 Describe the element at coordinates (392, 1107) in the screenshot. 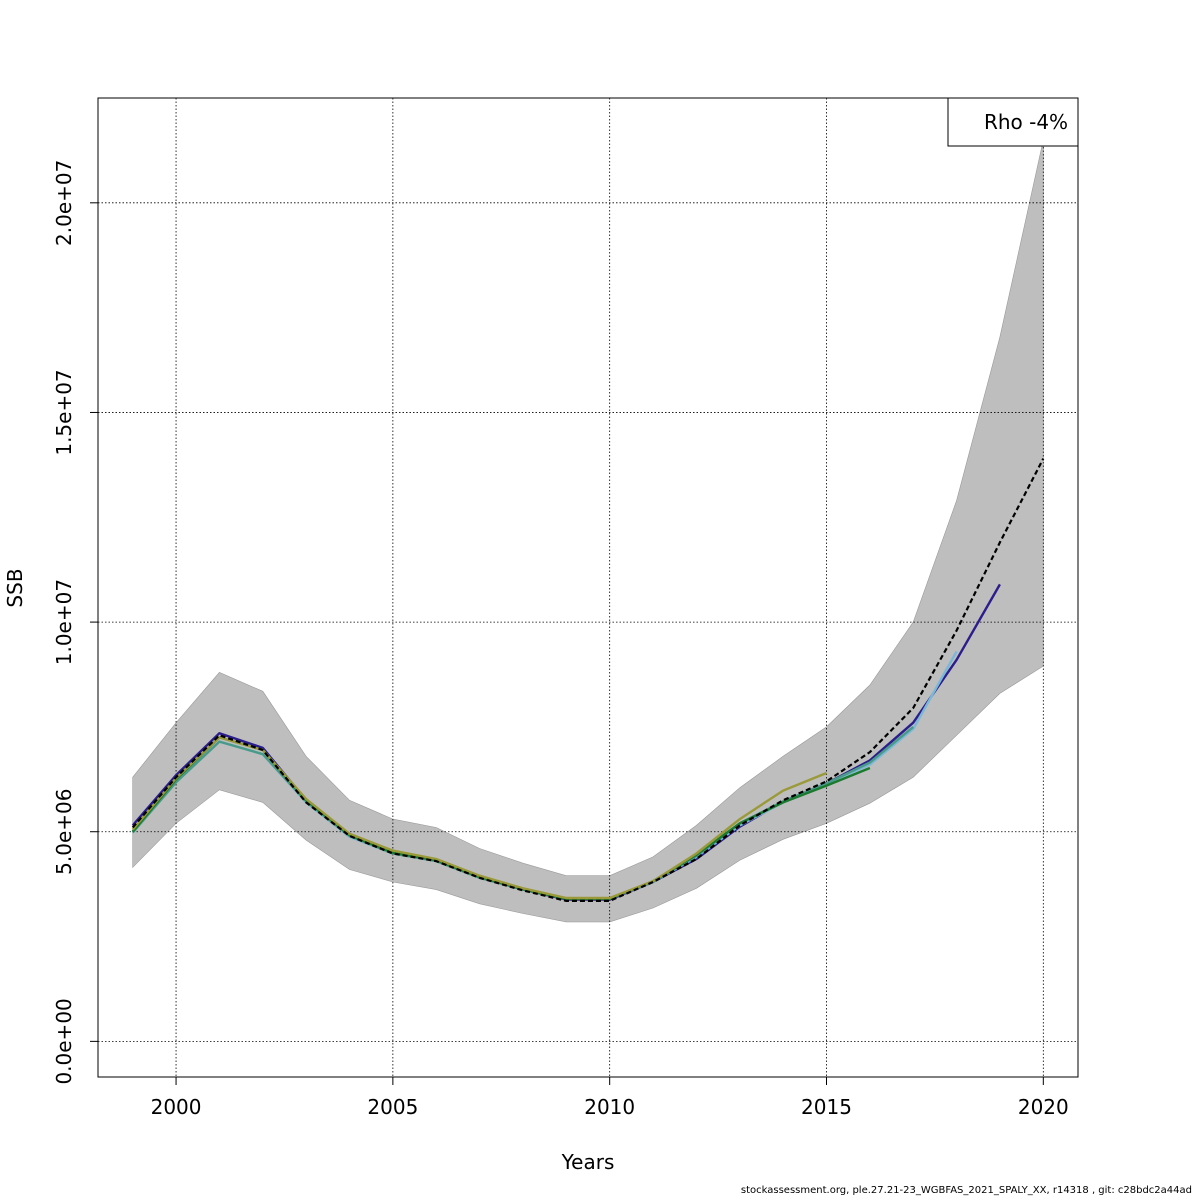

I see `x-tick-label-2005: 2005` at that location.